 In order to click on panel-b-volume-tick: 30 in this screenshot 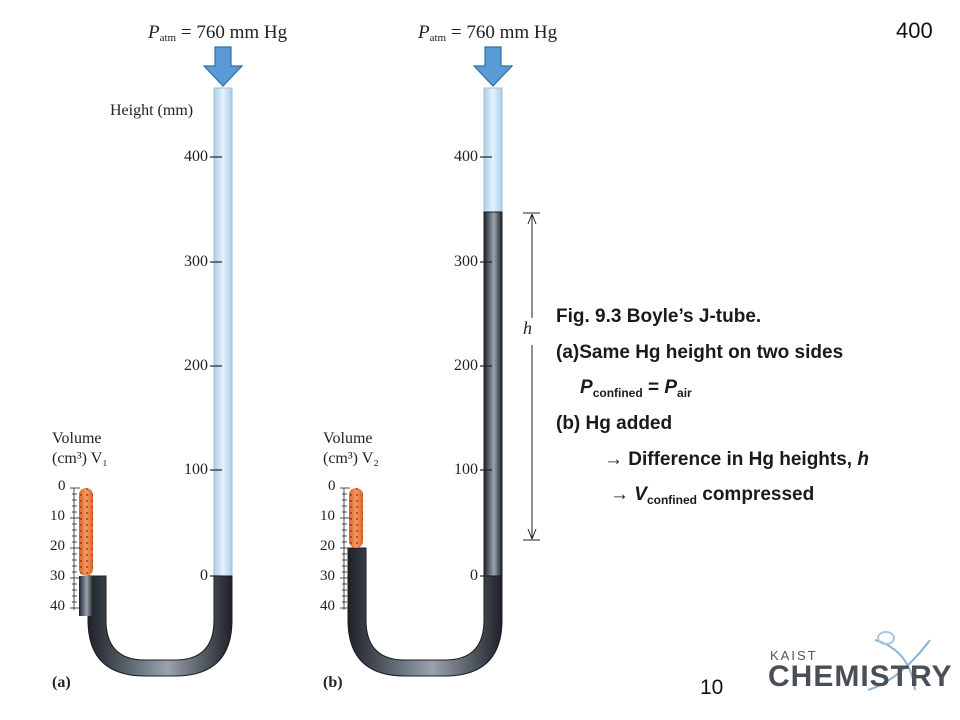, I will do `click(327, 576)`.